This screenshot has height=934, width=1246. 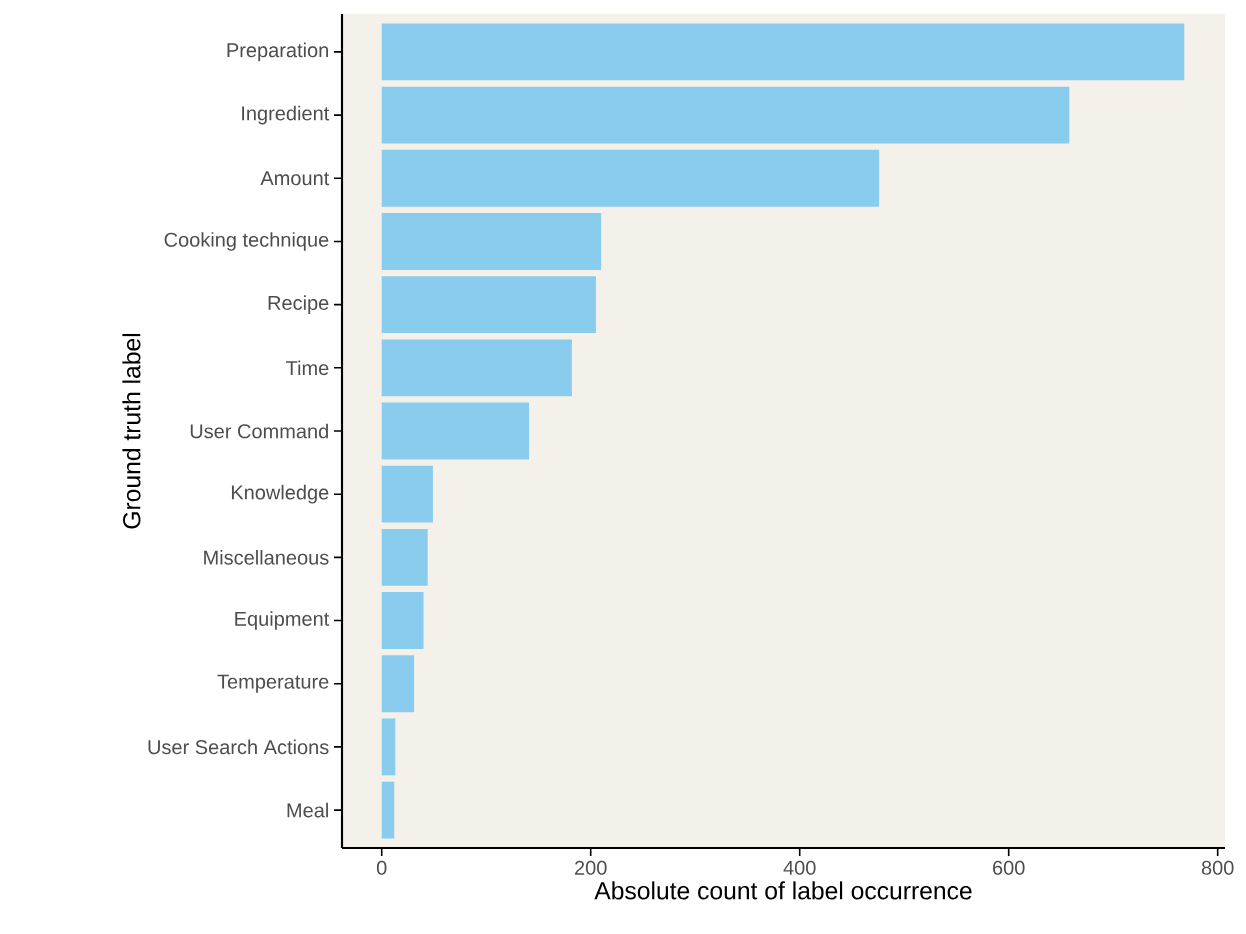 I want to click on y-tick-label: User Command, so click(x=259, y=431).